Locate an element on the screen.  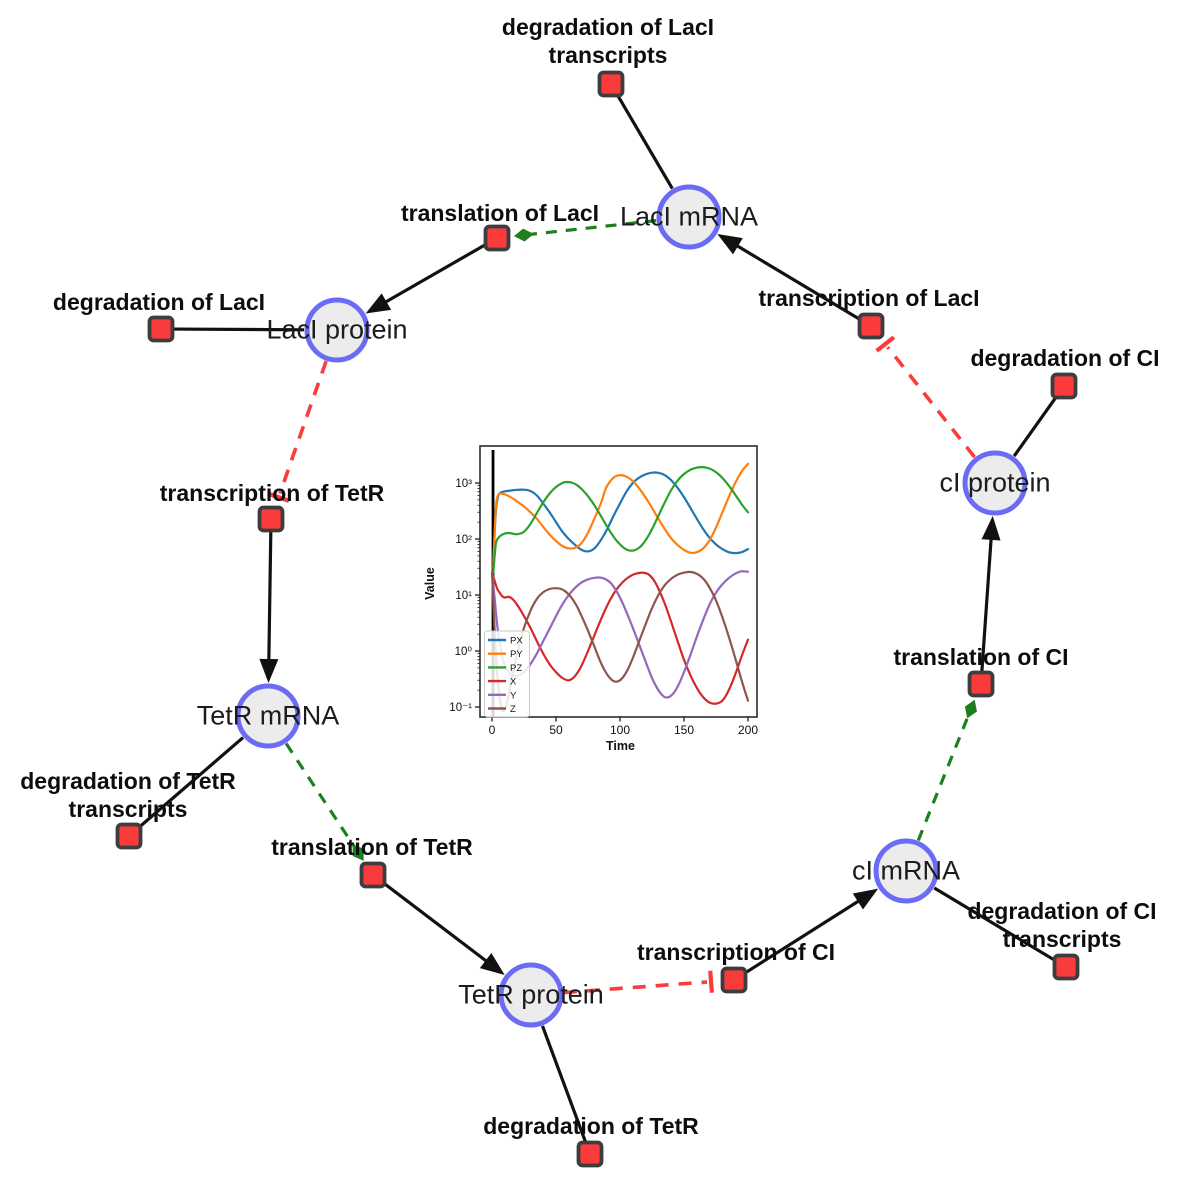
reaction-node-deg-laci-transcripts is located at coordinates (611, 84).